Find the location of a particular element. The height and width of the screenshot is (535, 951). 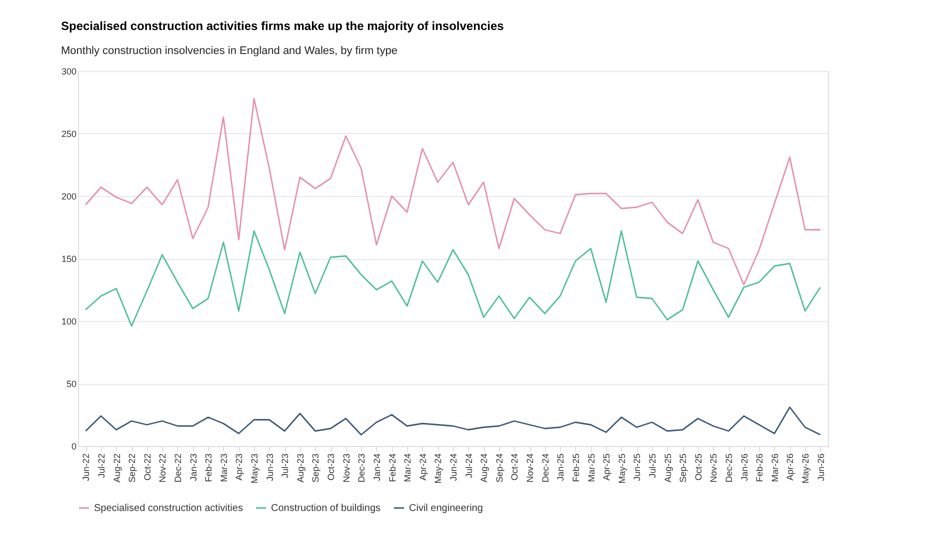

x-tick-label: Jul-22 is located at coordinates (101, 466).